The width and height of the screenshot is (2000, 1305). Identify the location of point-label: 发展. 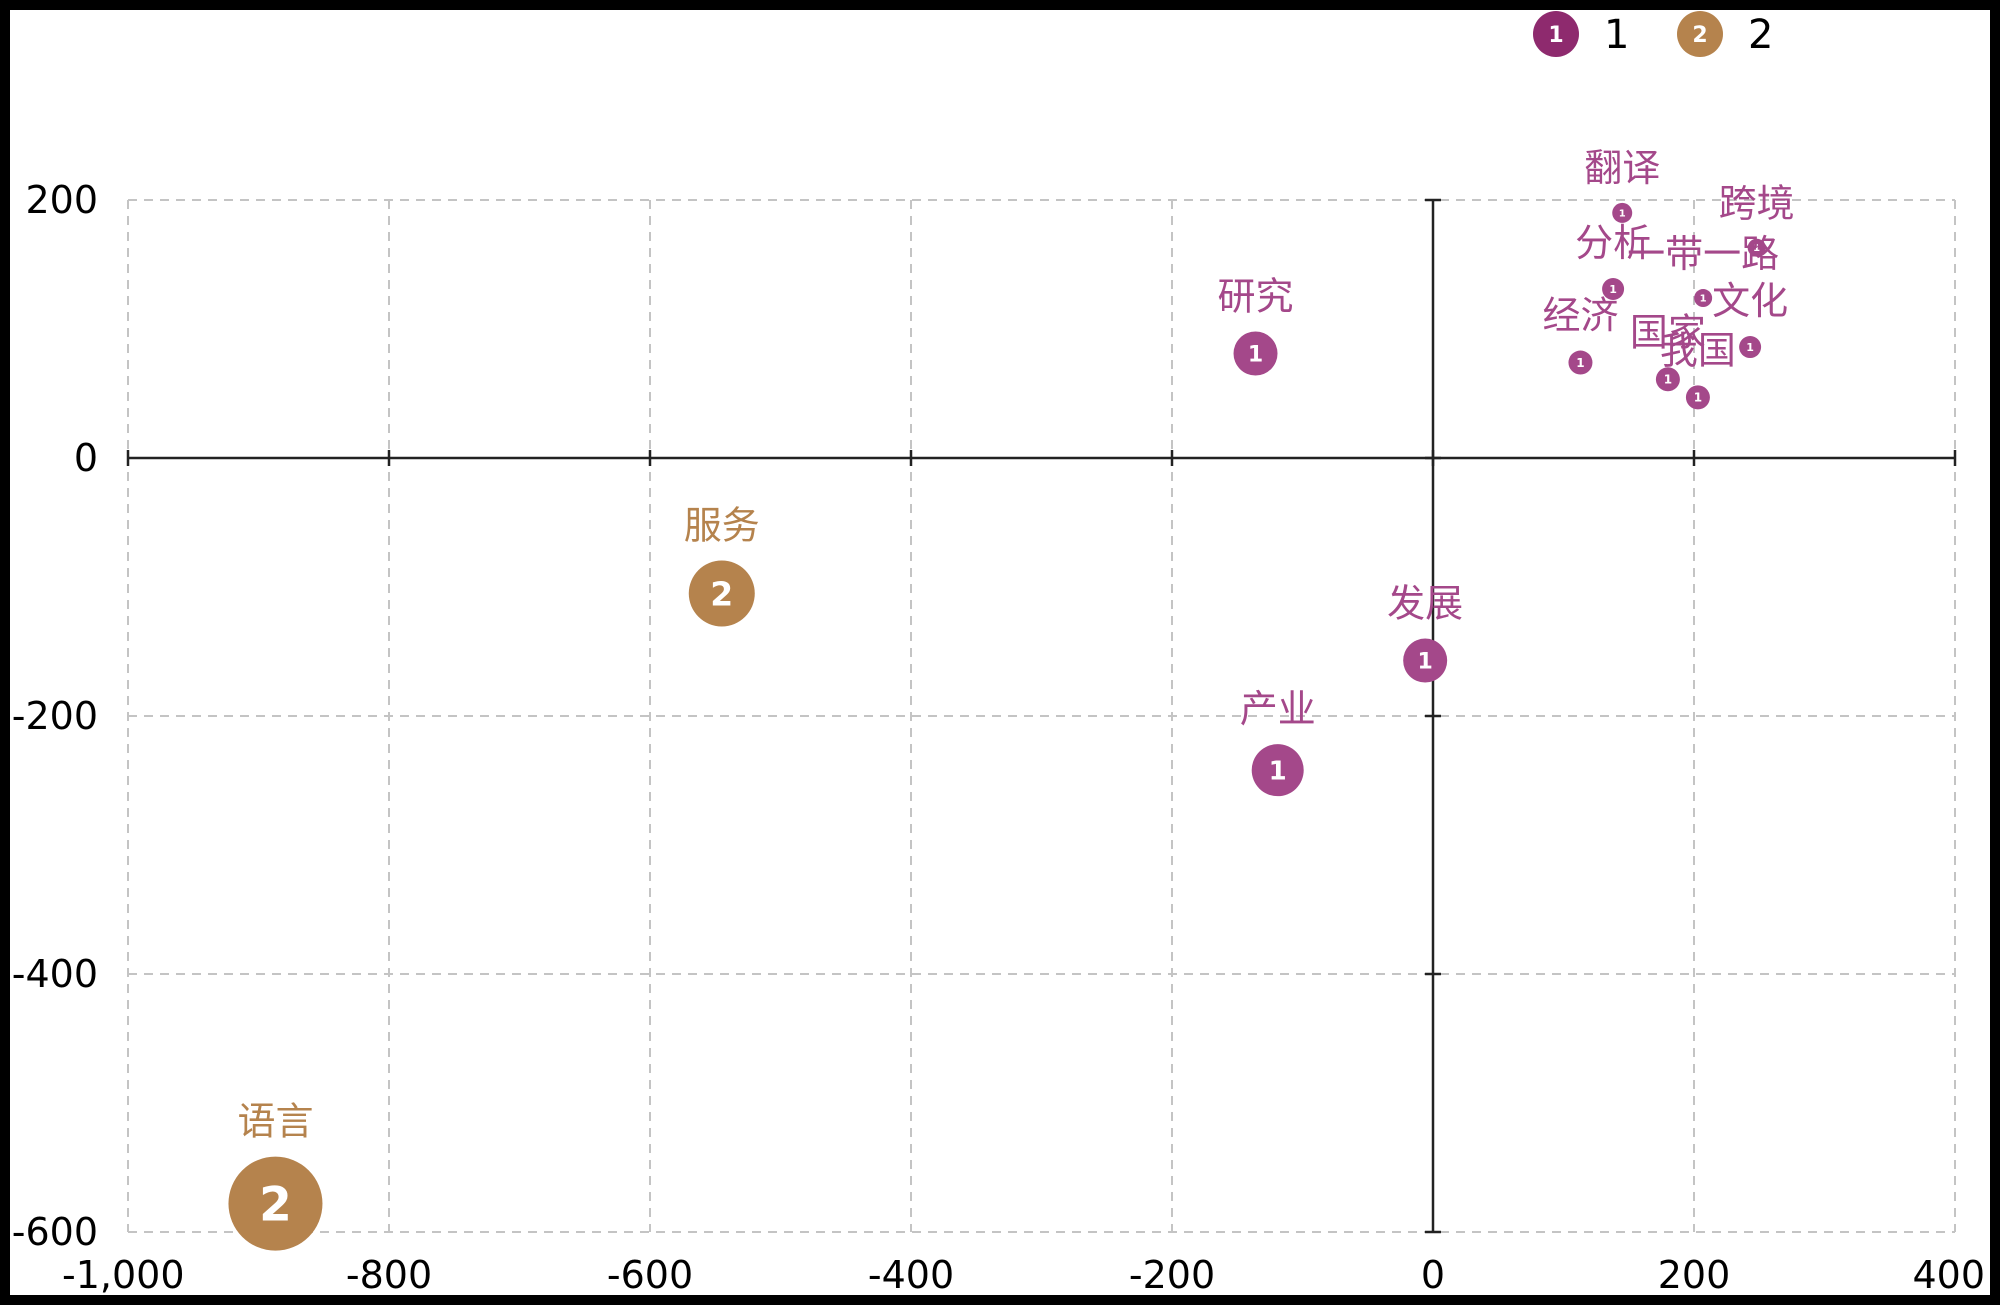
(1425, 604).